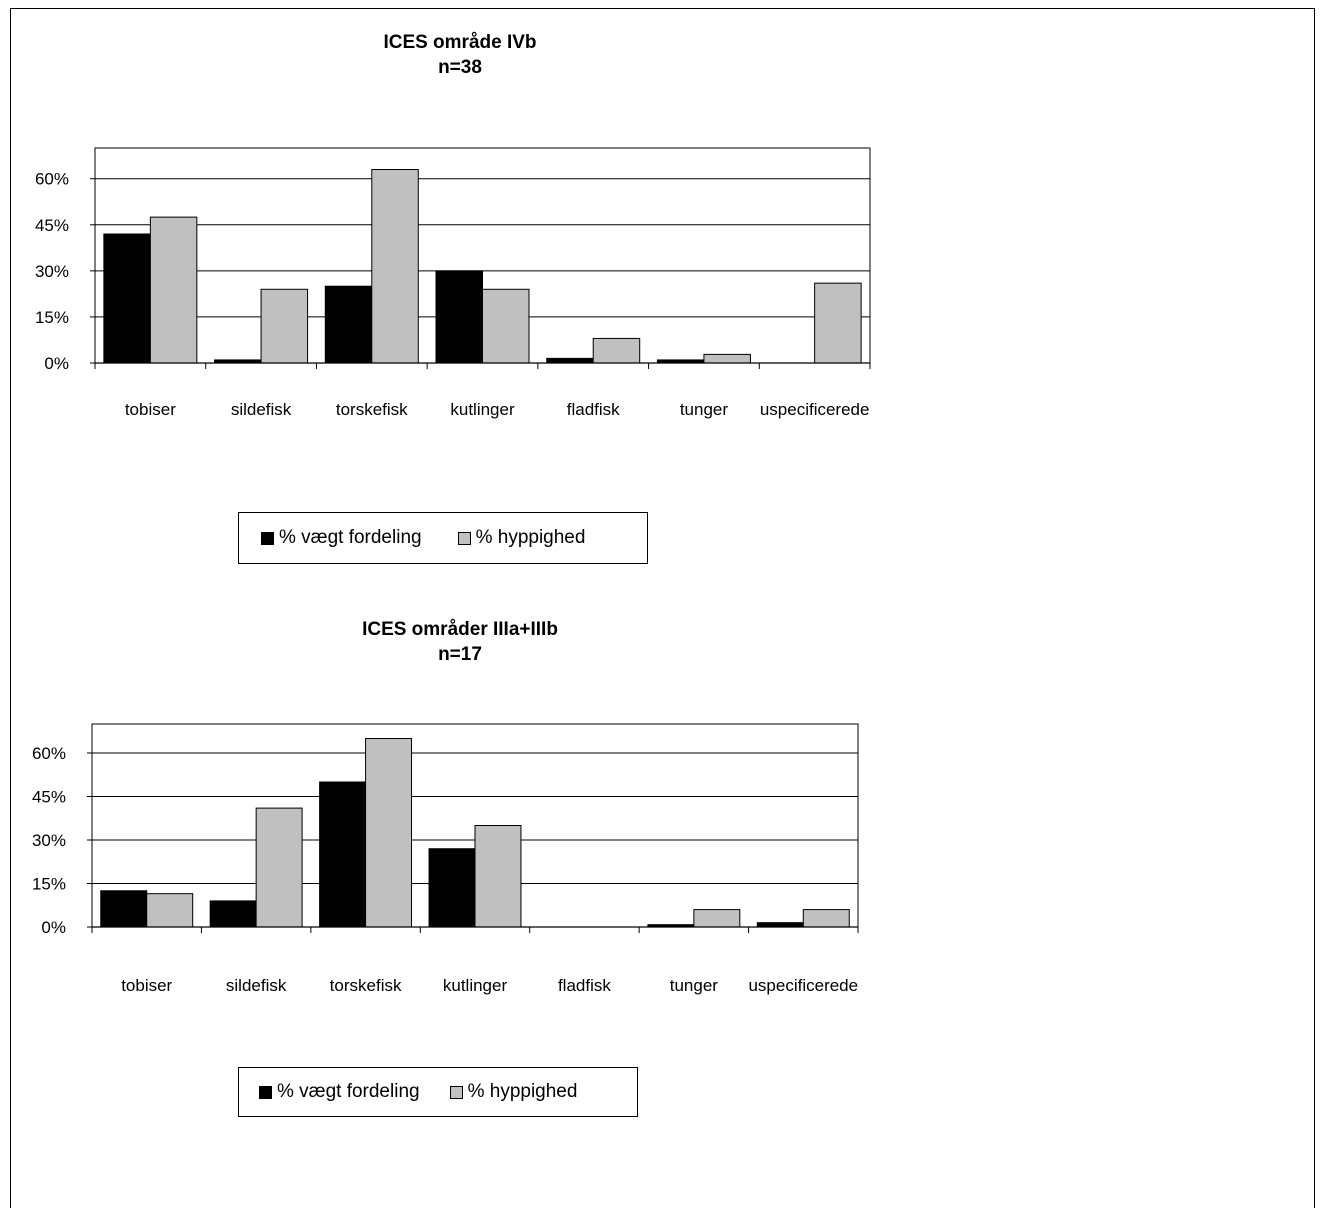 The height and width of the screenshot is (1208, 1321). I want to click on x-category-label: uspecificerede, so click(815, 409).